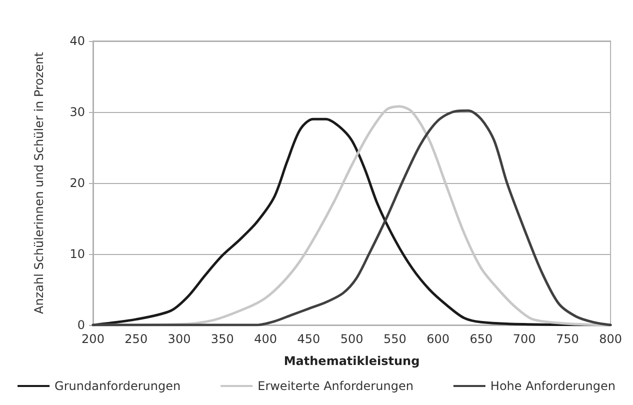 The height and width of the screenshot is (405, 633). I want to click on x-tick-label: 350, so click(222, 339).